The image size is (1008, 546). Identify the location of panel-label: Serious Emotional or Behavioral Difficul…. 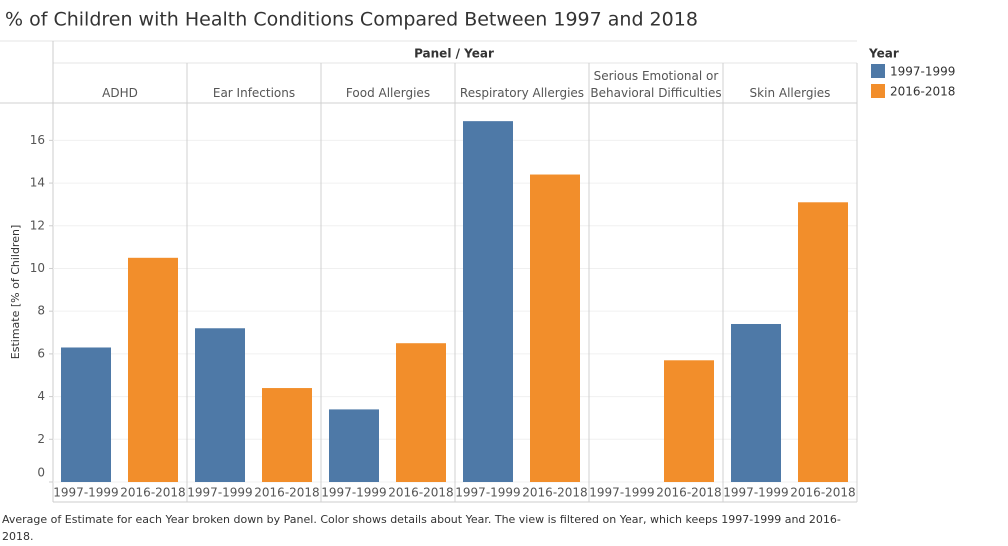
(656, 84).